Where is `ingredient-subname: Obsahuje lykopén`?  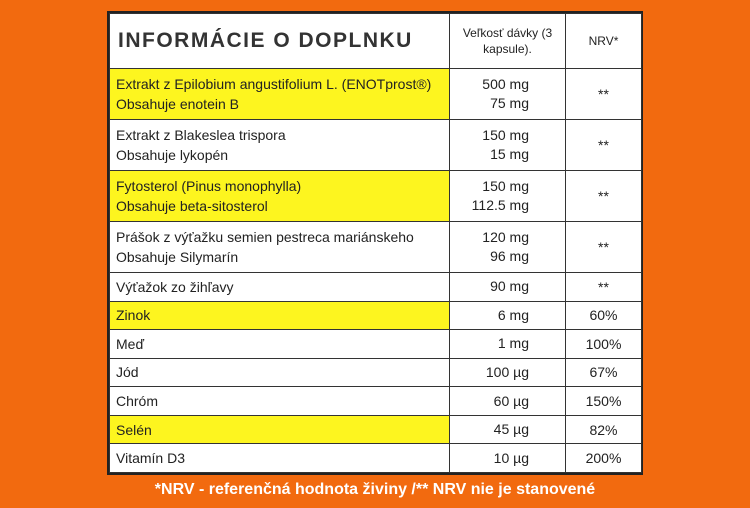 ingredient-subname: Obsahuje lykopén is located at coordinates (172, 155).